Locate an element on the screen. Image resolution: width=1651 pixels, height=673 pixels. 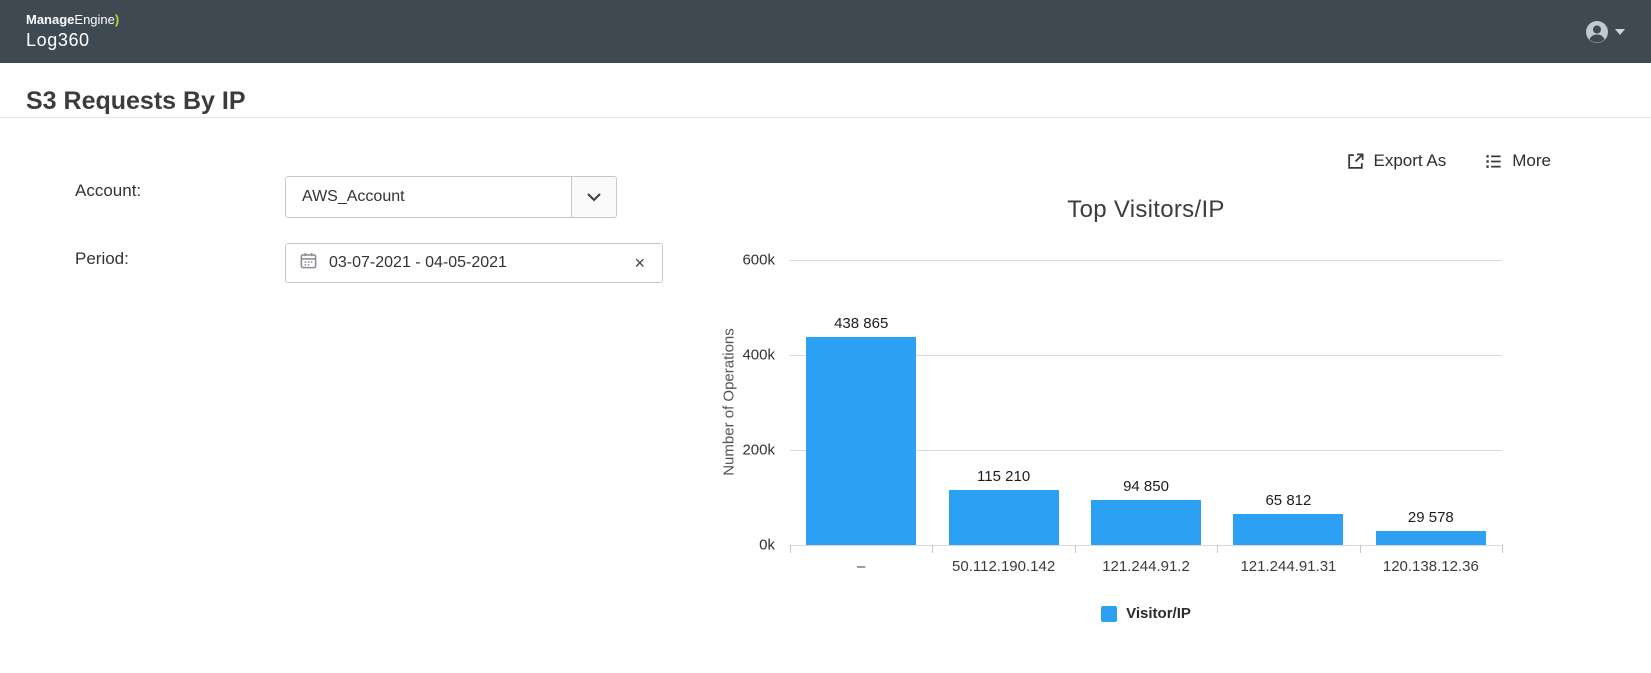
y-tick-label: 0k is located at coordinates (767, 545).